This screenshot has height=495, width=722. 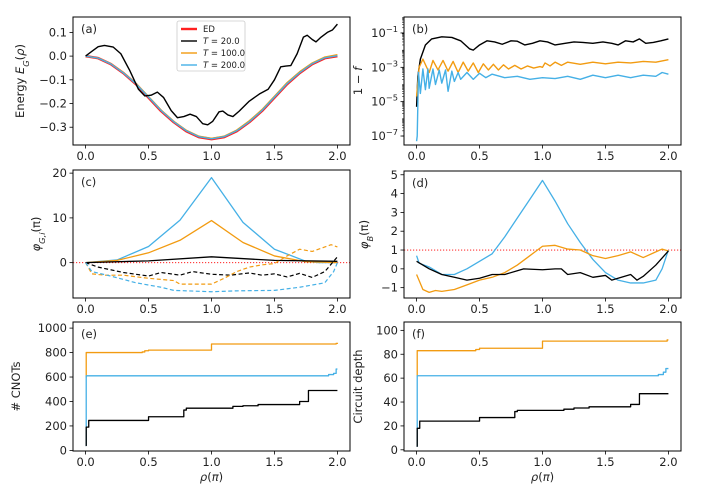 I want to click on y-axis-label: Energy EG(ρ), so click(x=22, y=81).